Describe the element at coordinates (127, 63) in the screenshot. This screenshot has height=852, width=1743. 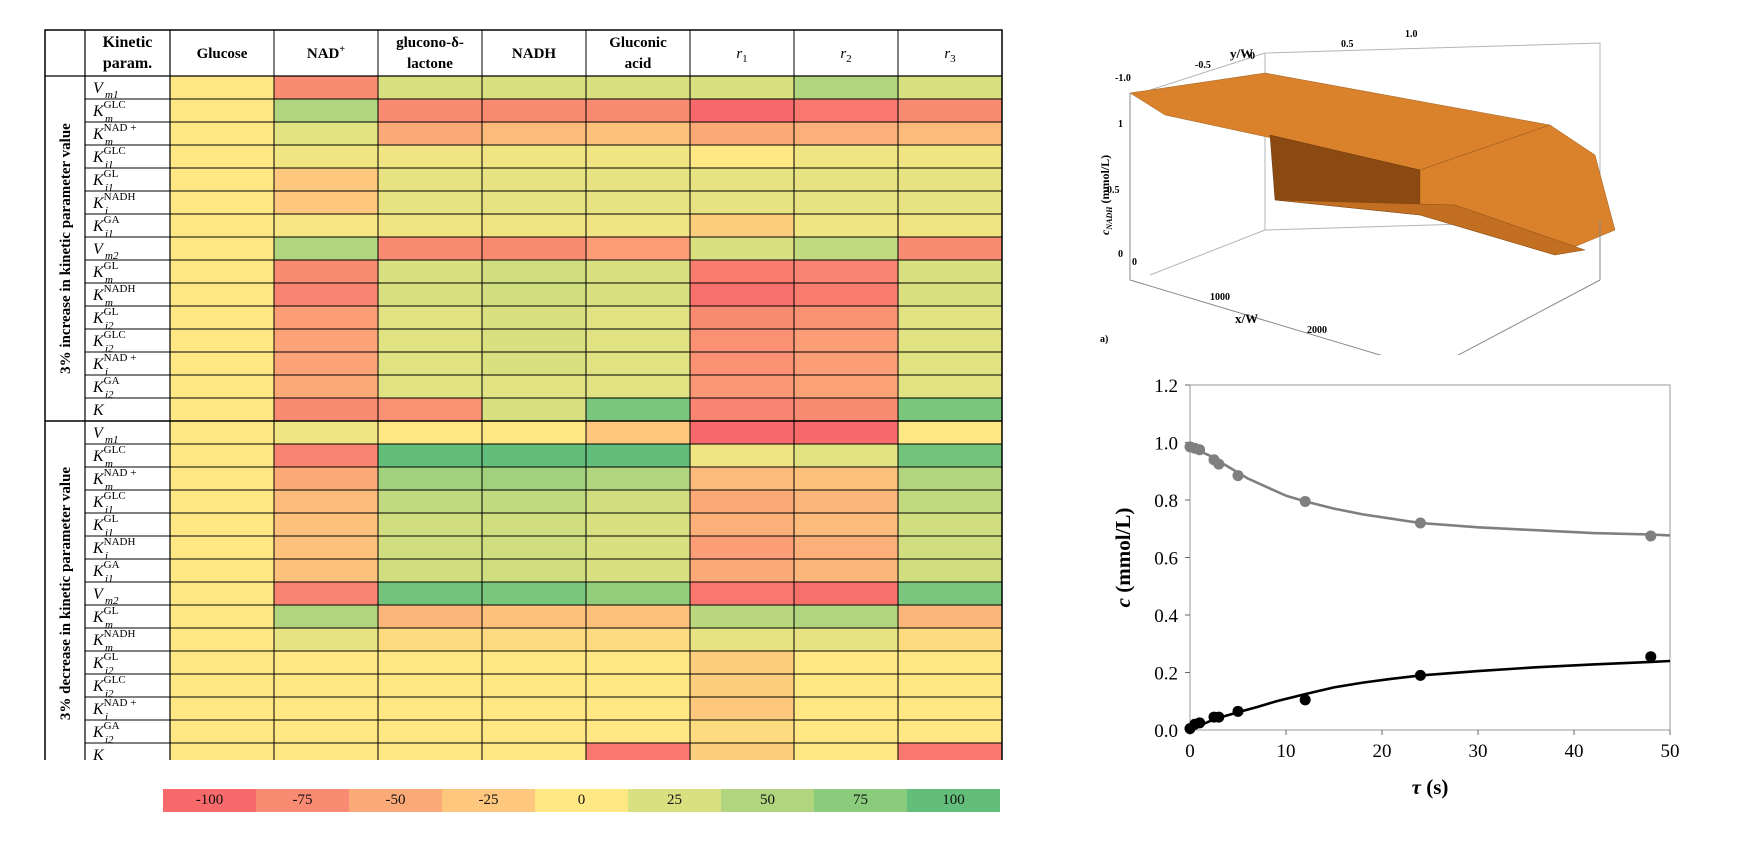
I see `param-header-line2: param.` at that location.